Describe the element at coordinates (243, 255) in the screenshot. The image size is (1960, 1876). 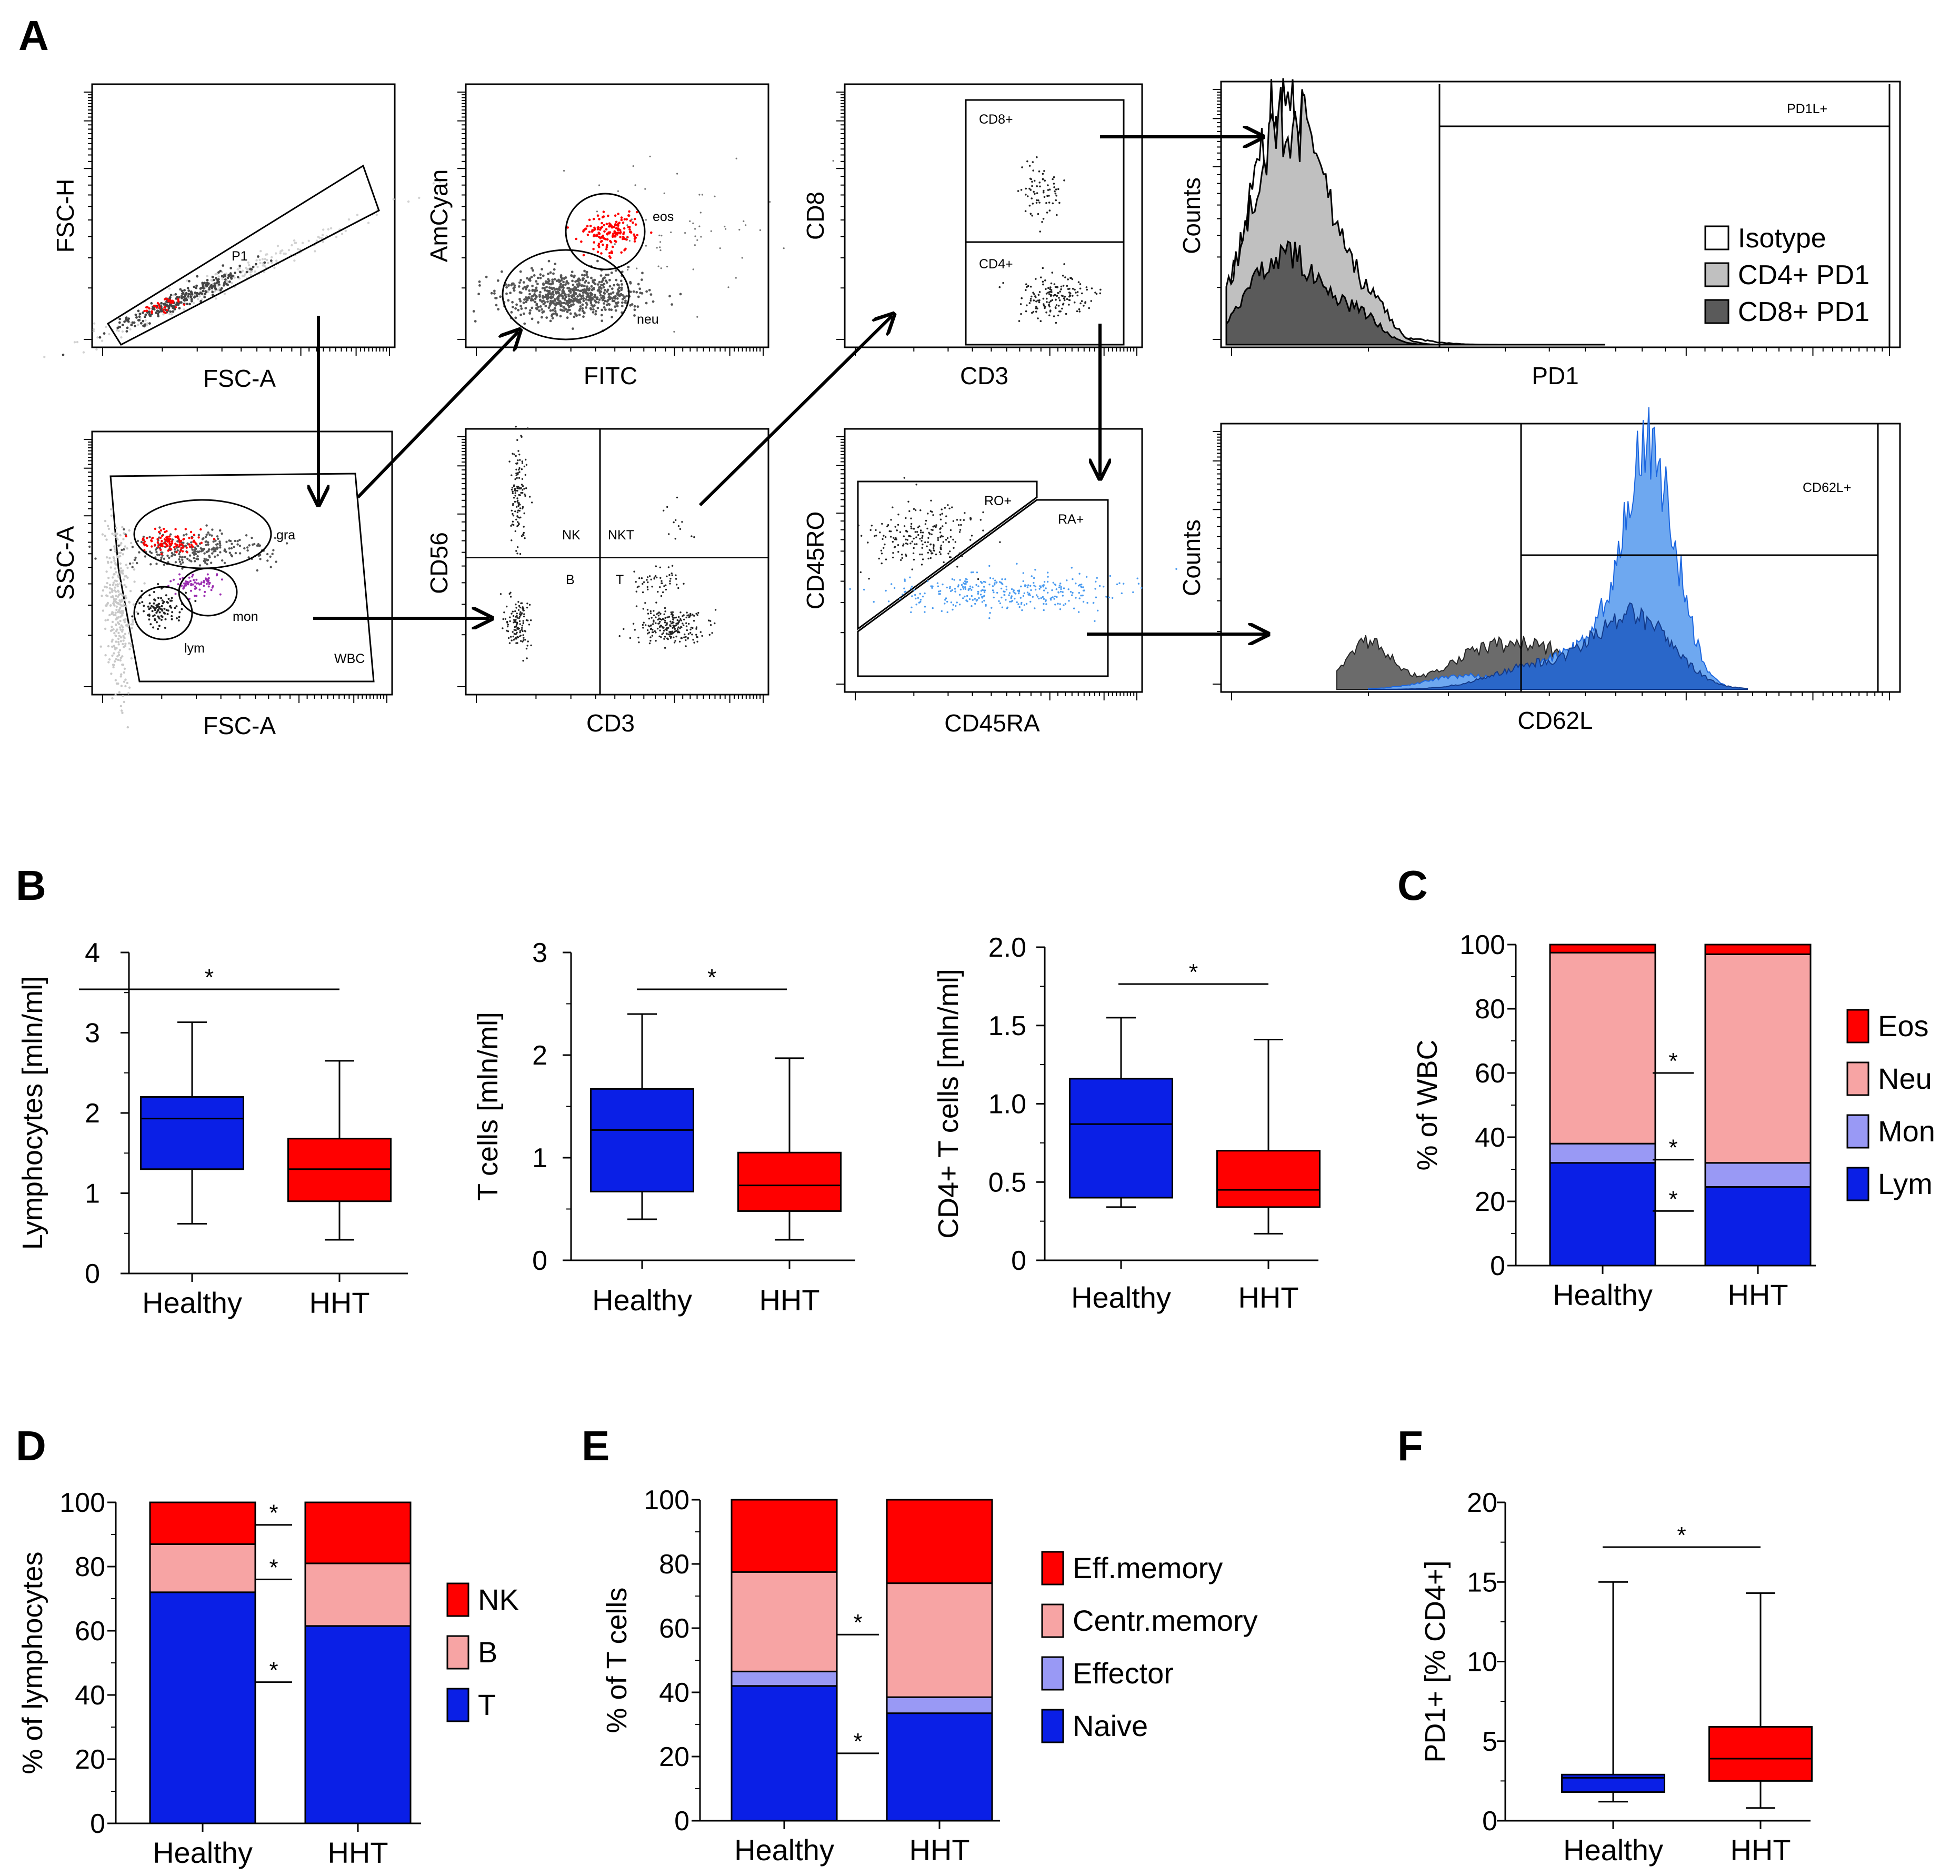
I see `gate-p1` at that location.